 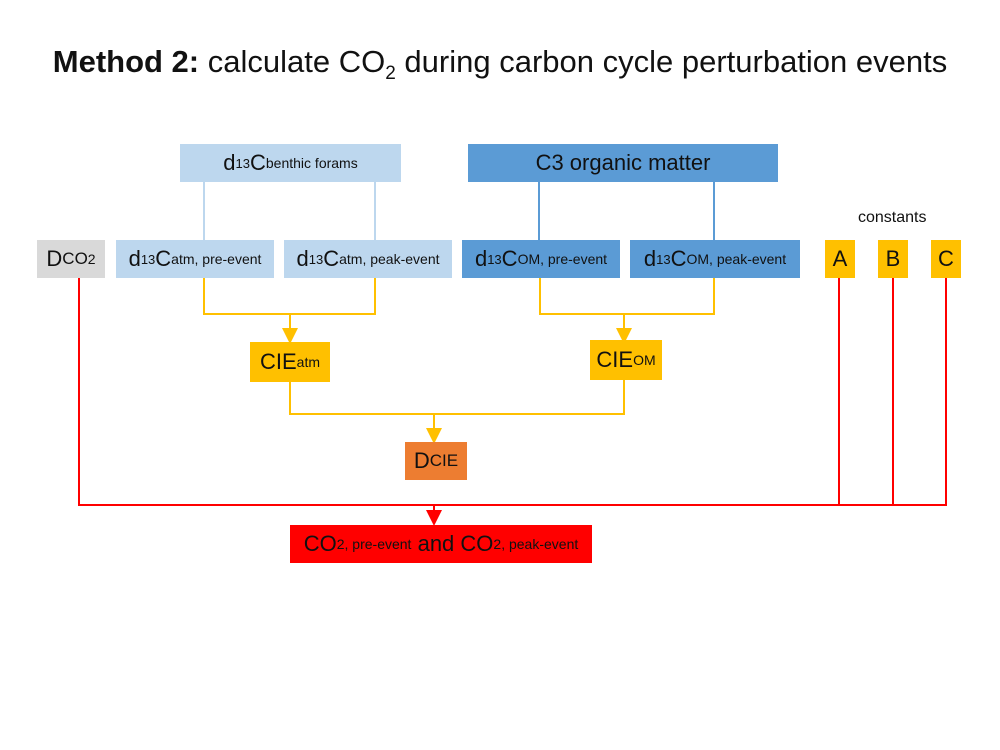 What do you see at coordinates (296, 61) in the screenshot?
I see `title-pre: calculate CO` at bounding box center [296, 61].